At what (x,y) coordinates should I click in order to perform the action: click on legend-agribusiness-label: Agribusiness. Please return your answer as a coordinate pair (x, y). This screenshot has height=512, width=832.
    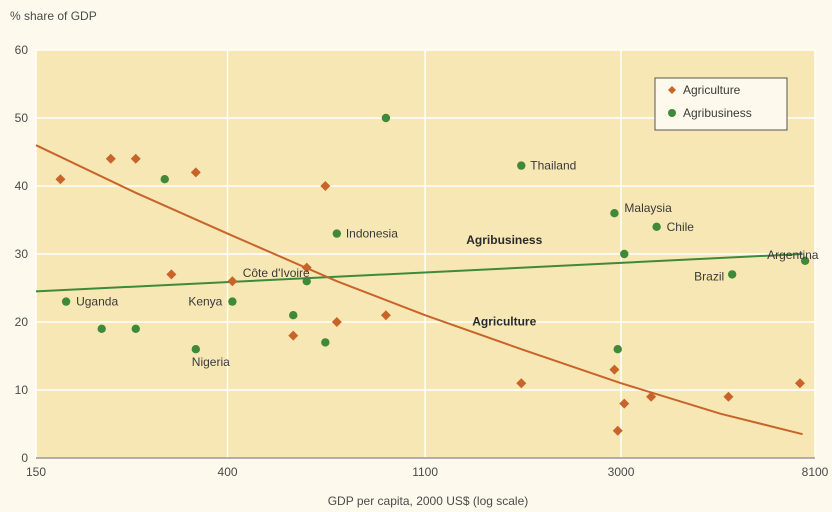
    Looking at the image, I should click on (717, 113).